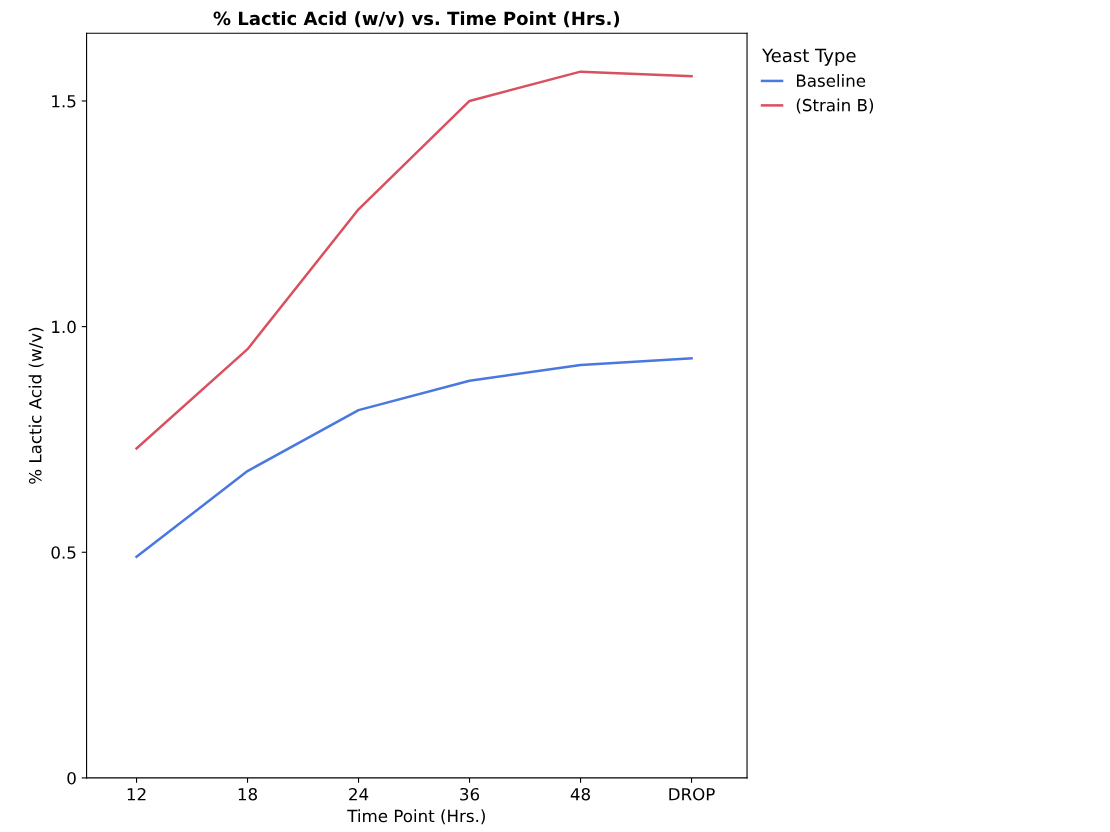 The height and width of the screenshot is (832, 1110). I want to click on x-tick-label: 18, so click(247, 794).